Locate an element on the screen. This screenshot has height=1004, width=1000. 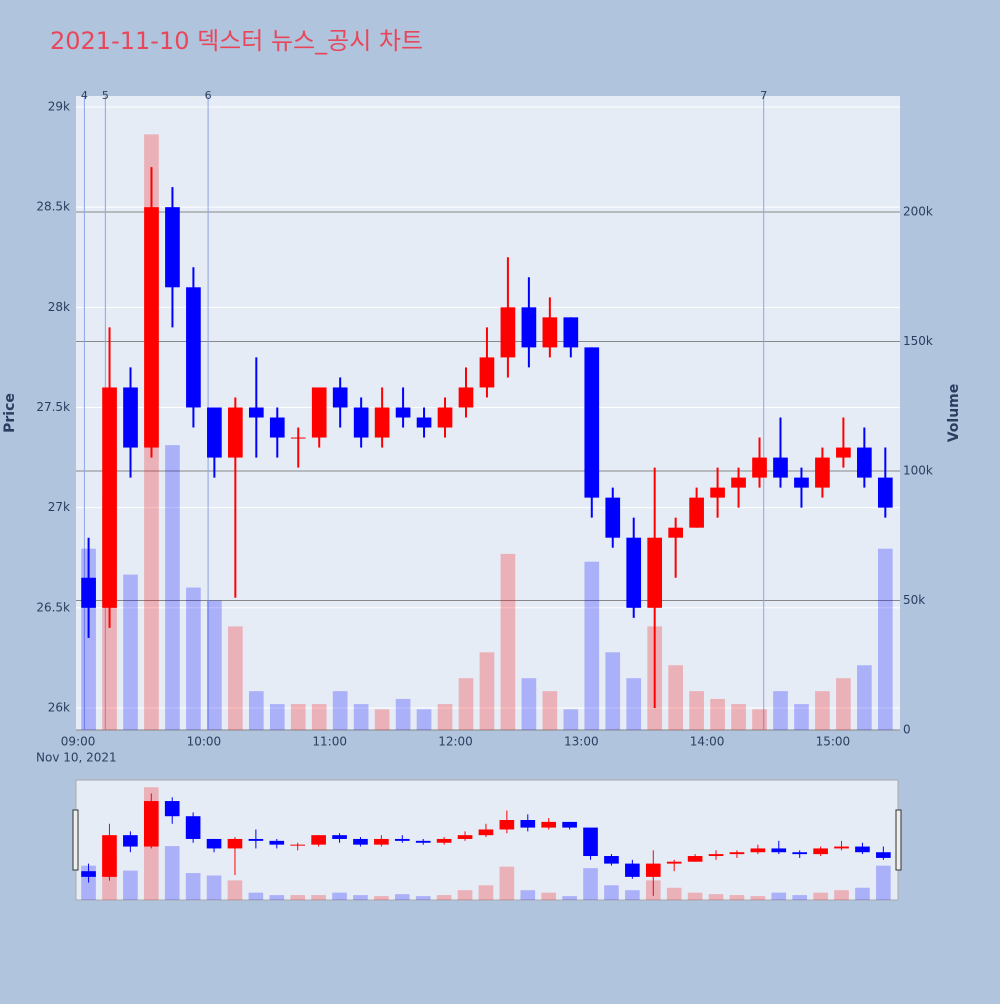
y-axis-title: Price is located at coordinates (10, 413).